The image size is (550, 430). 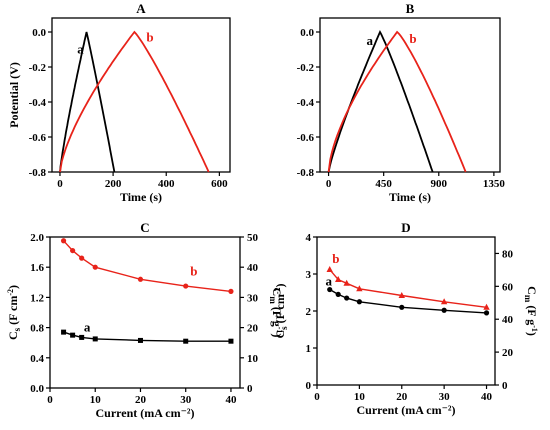 What do you see at coordinates (37, 268) in the screenshot?
I see `y-tick-label: 1.6` at bounding box center [37, 268].